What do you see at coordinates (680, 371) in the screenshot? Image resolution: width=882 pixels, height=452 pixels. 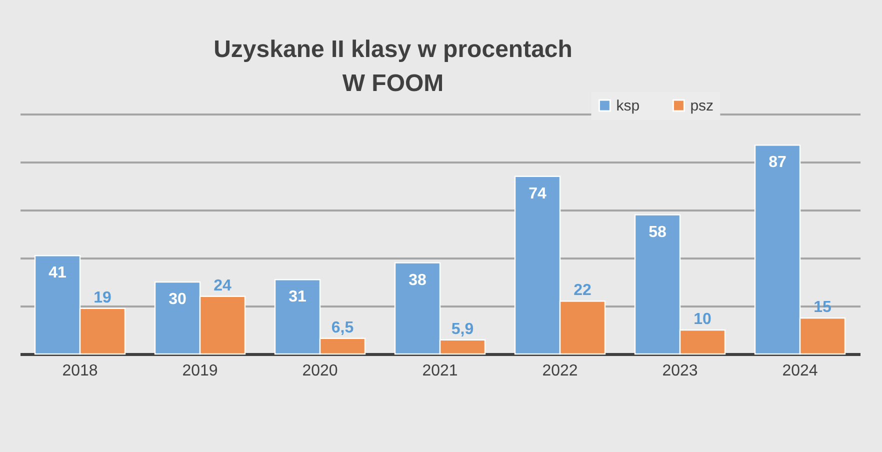 I see `x-tick-label: 2023` at bounding box center [680, 371].